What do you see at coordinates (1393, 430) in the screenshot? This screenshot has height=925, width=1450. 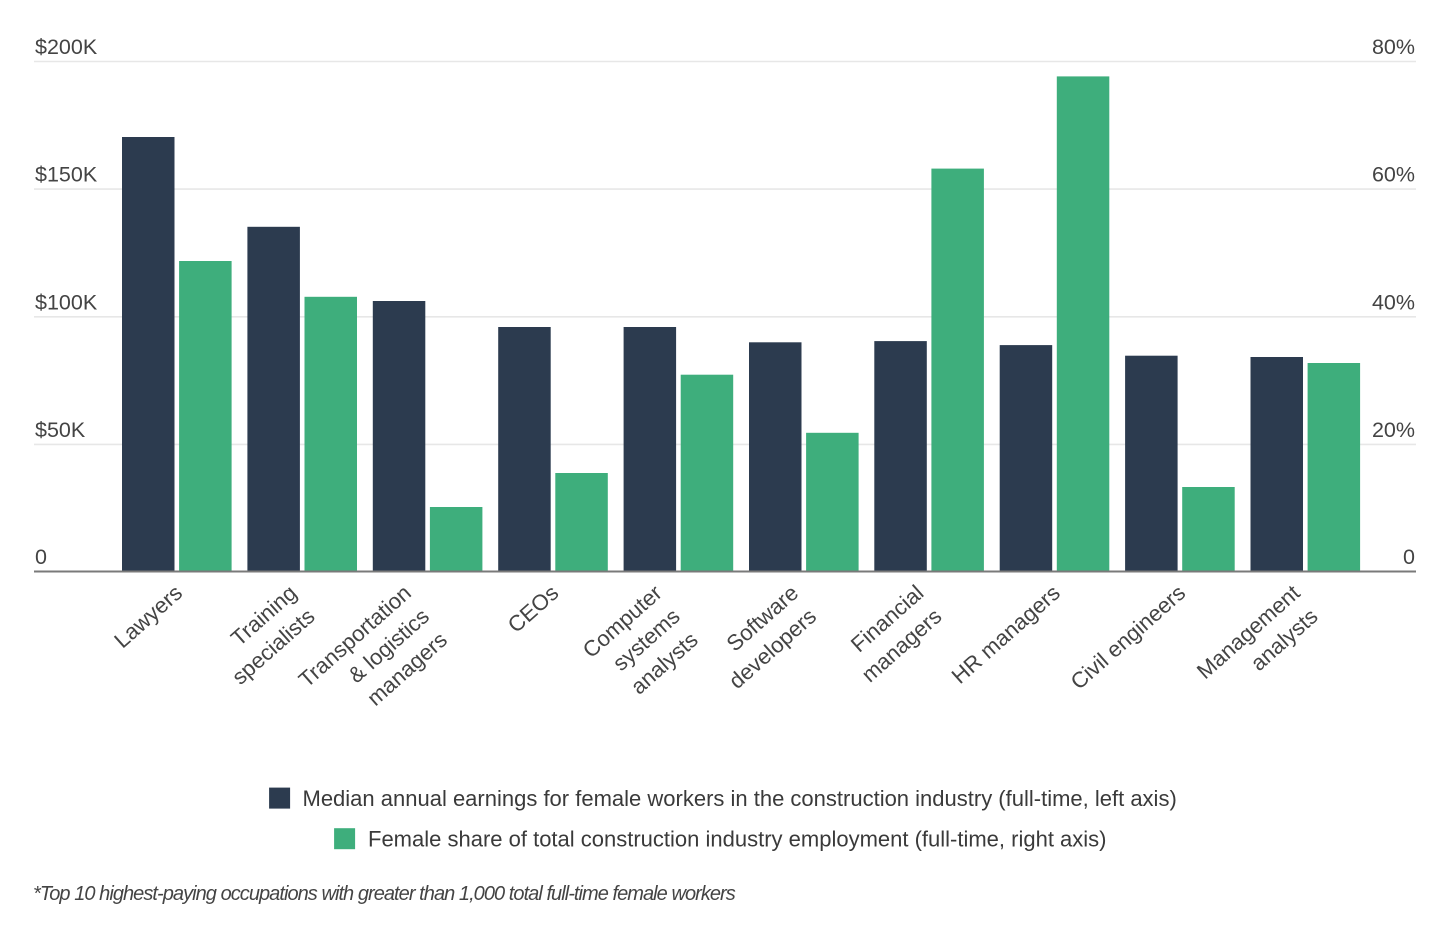 I see `svg-text: 20%` at bounding box center [1393, 430].